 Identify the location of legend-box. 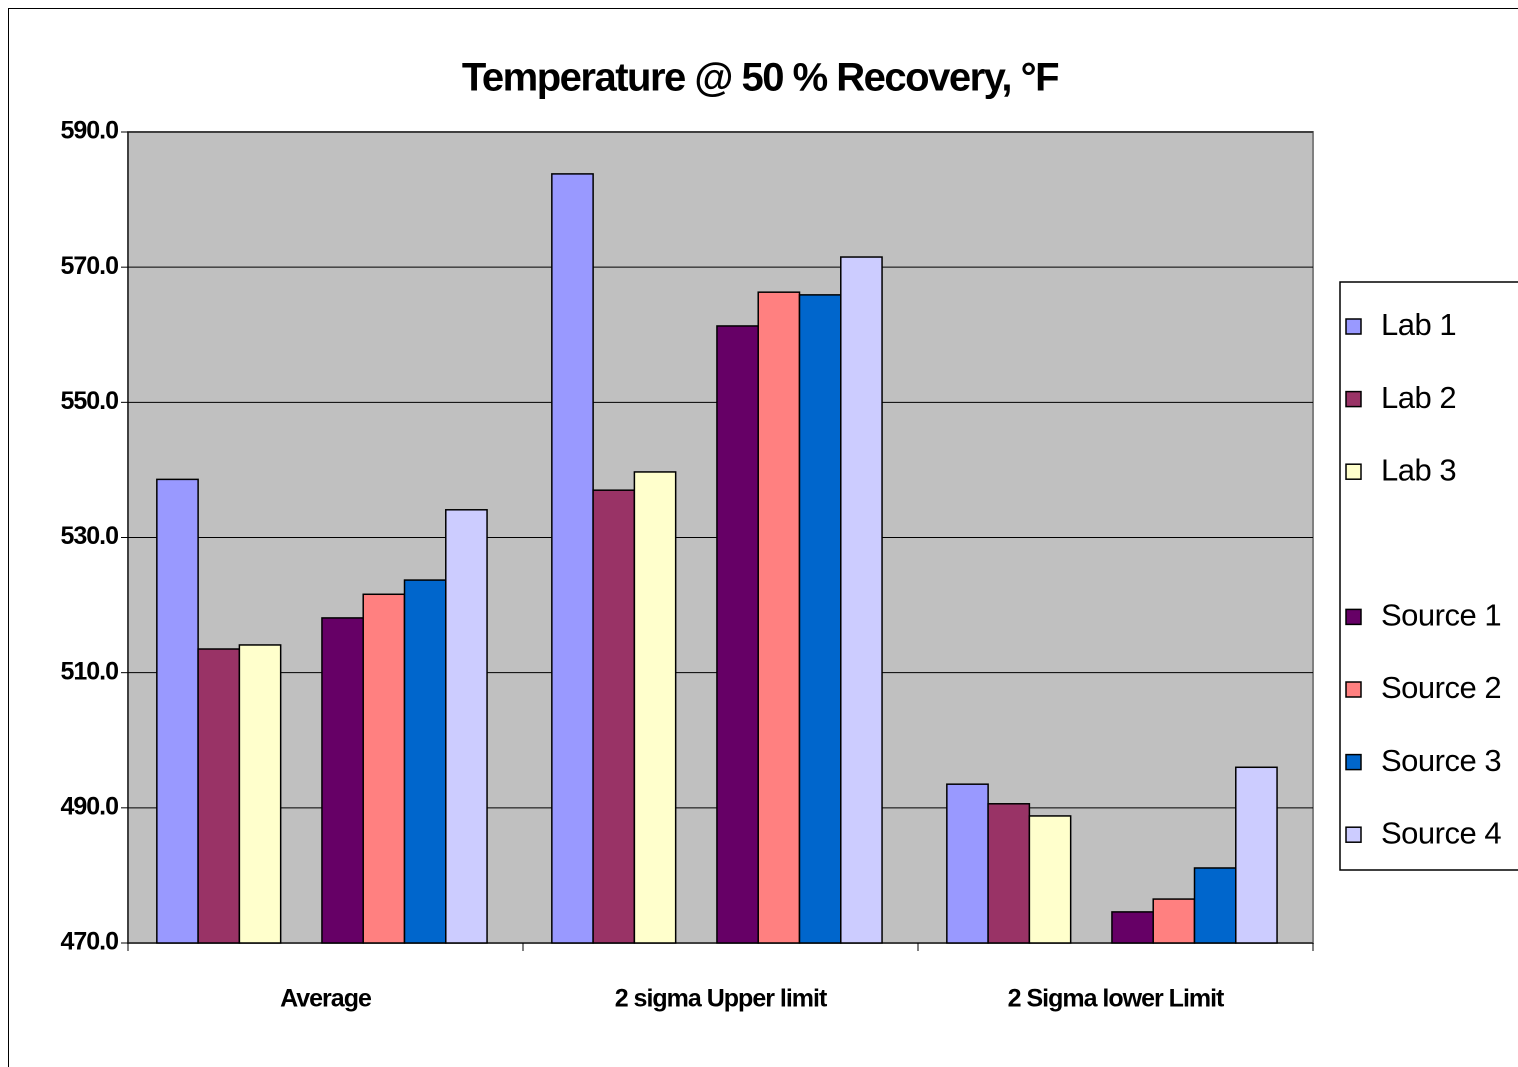
(1428, 576).